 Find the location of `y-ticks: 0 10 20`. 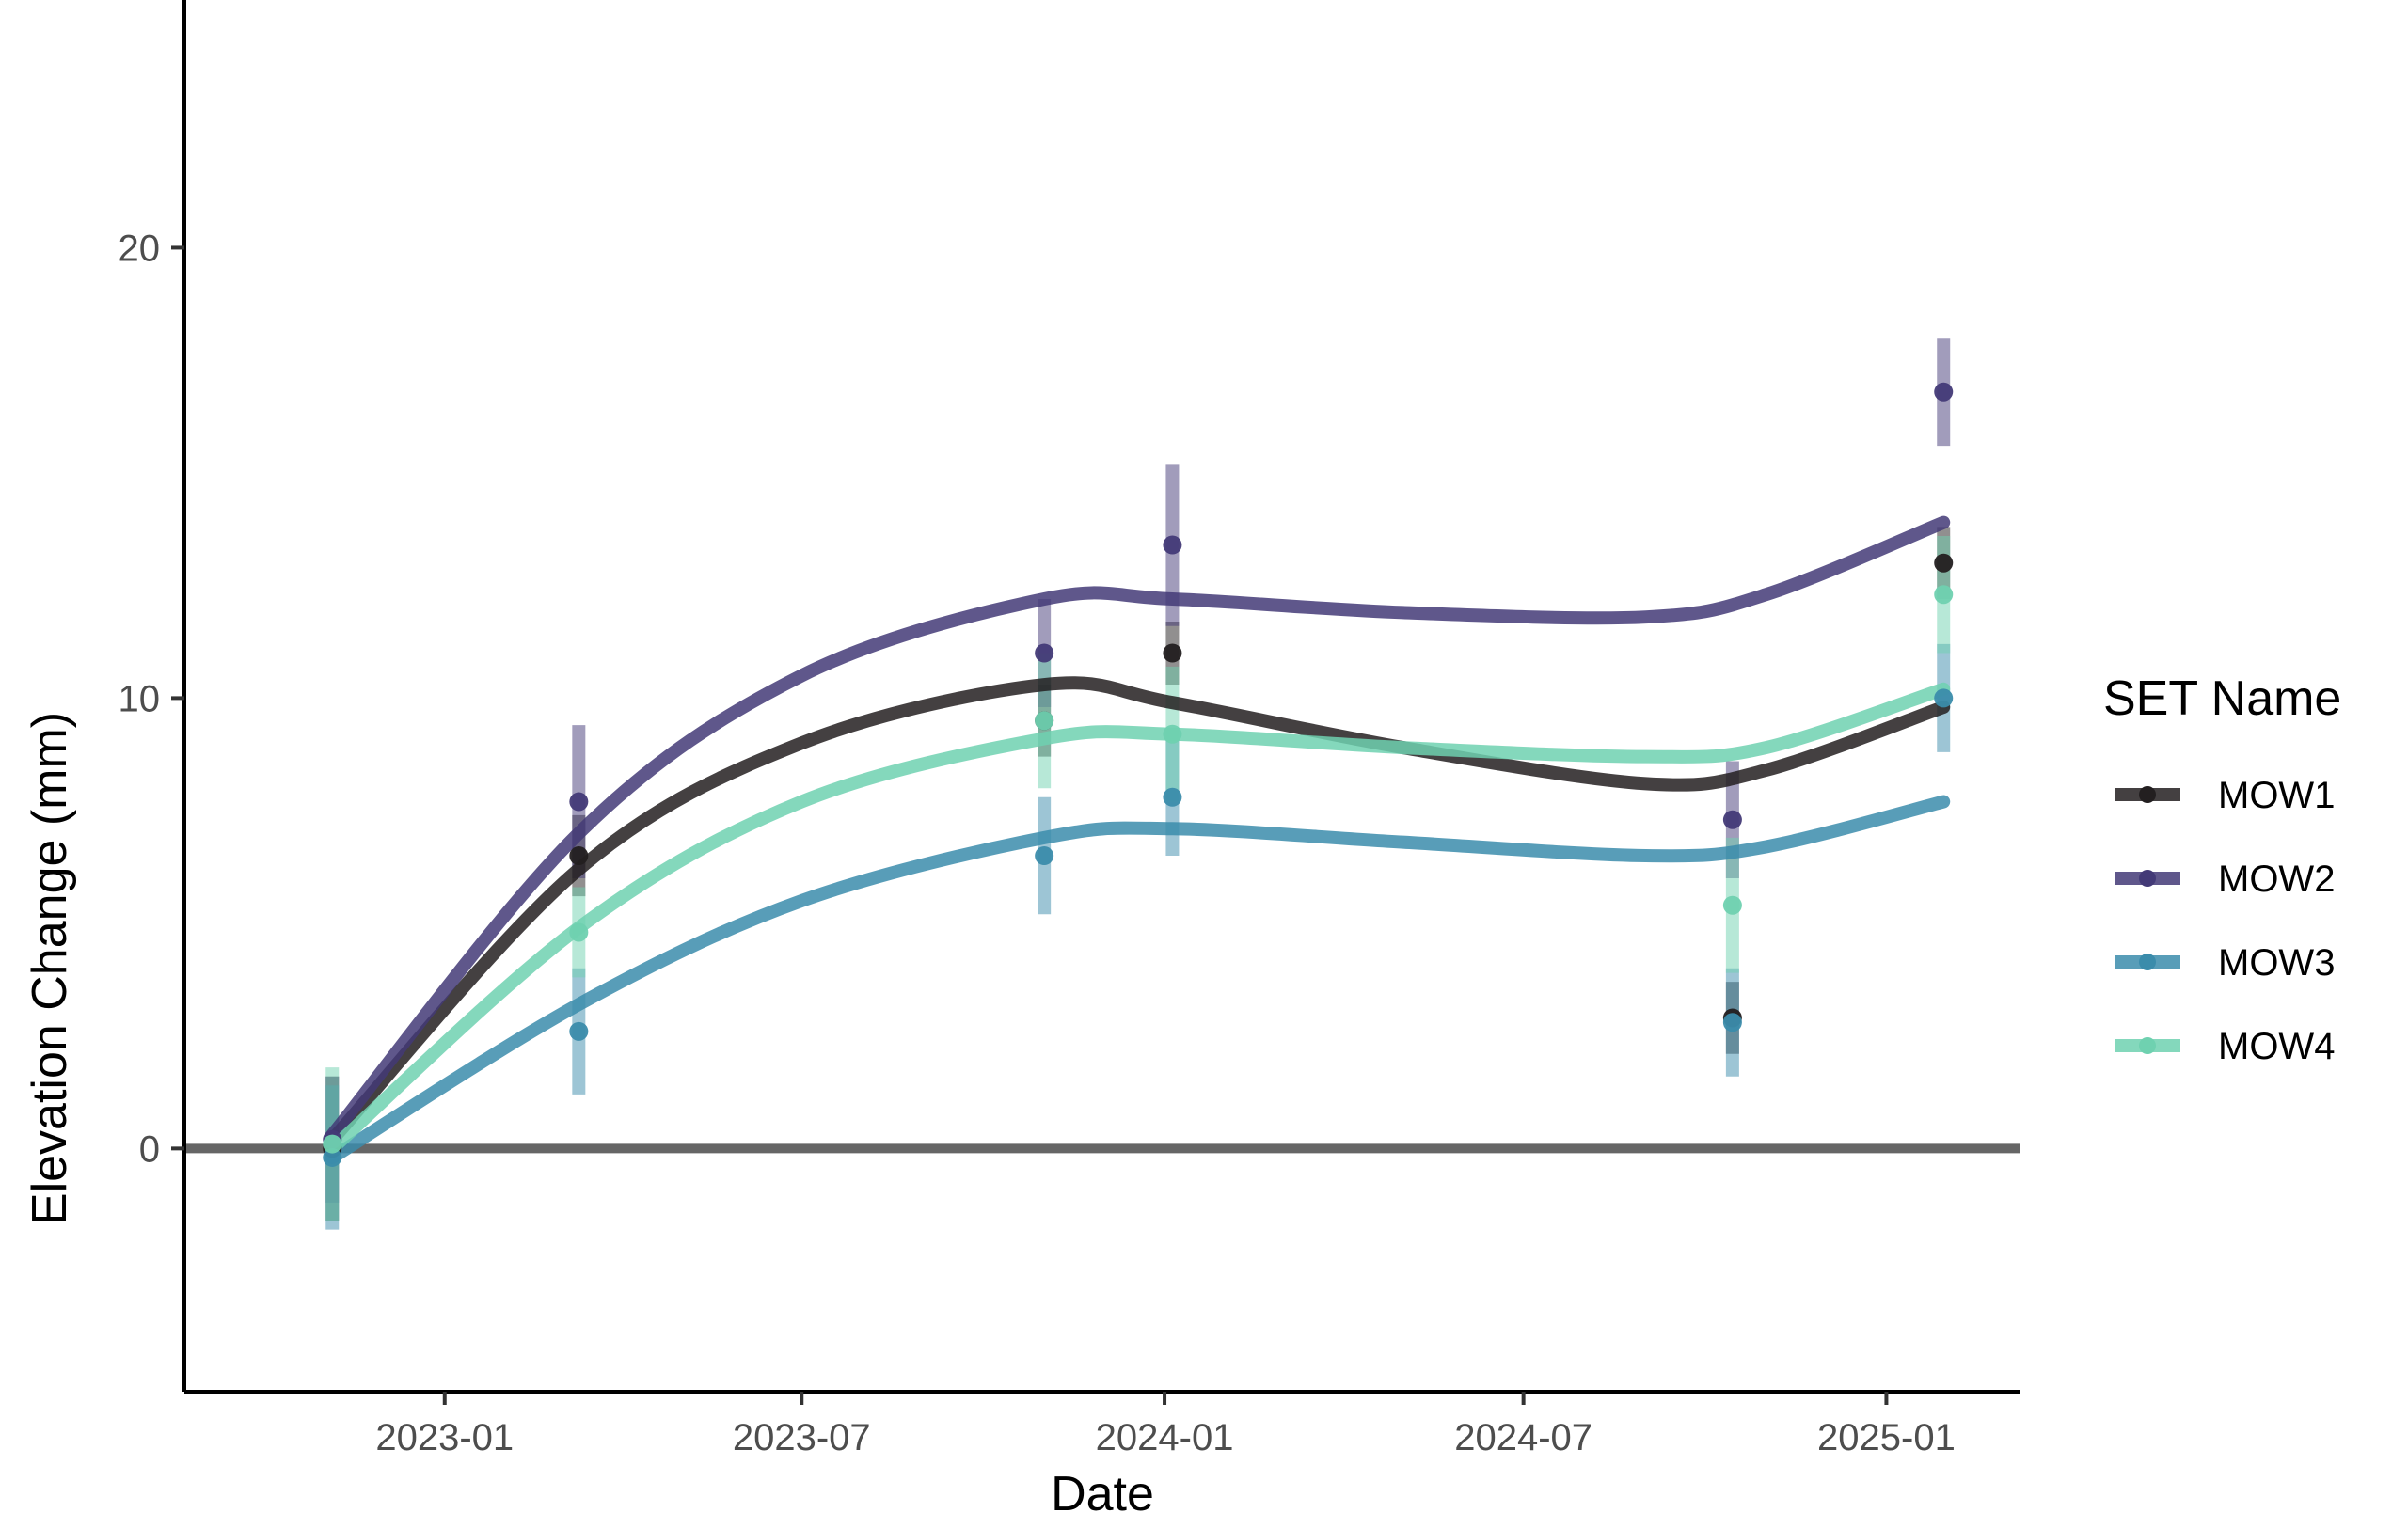

y-ticks: 0 10 20 is located at coordinates (152, 699).